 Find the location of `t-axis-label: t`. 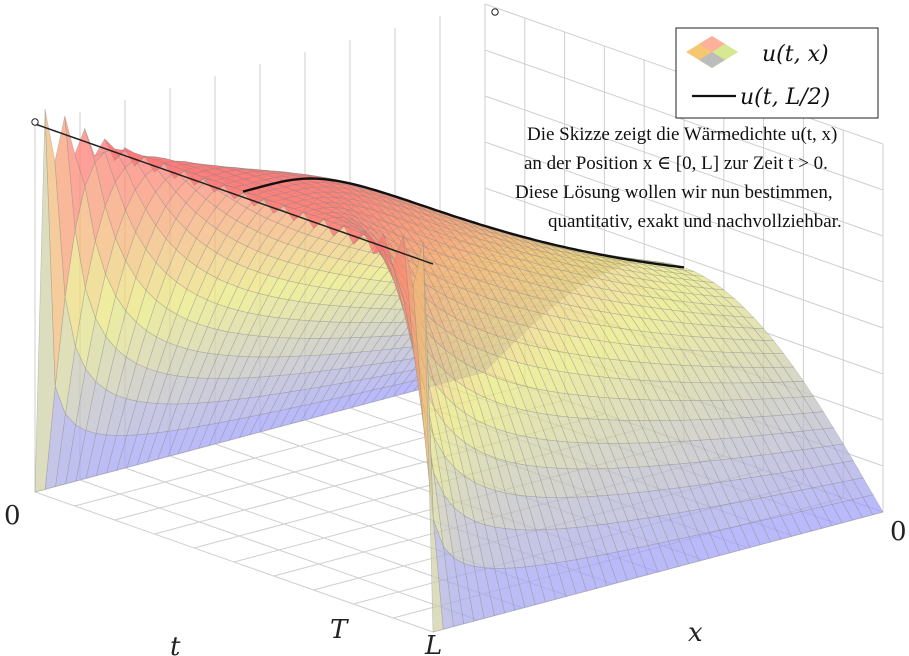

t-axis-label: t is located at coordinates (175, 644).